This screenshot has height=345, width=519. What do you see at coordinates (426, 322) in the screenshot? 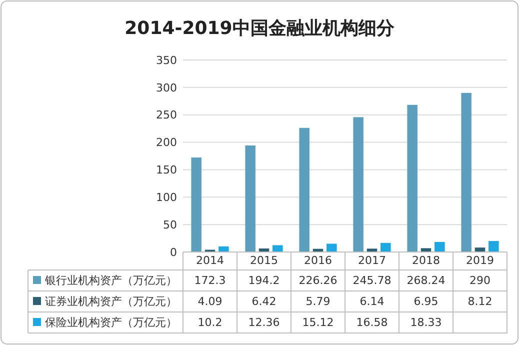
I see `data-label: 18.33` at bounding box center [426, 322].